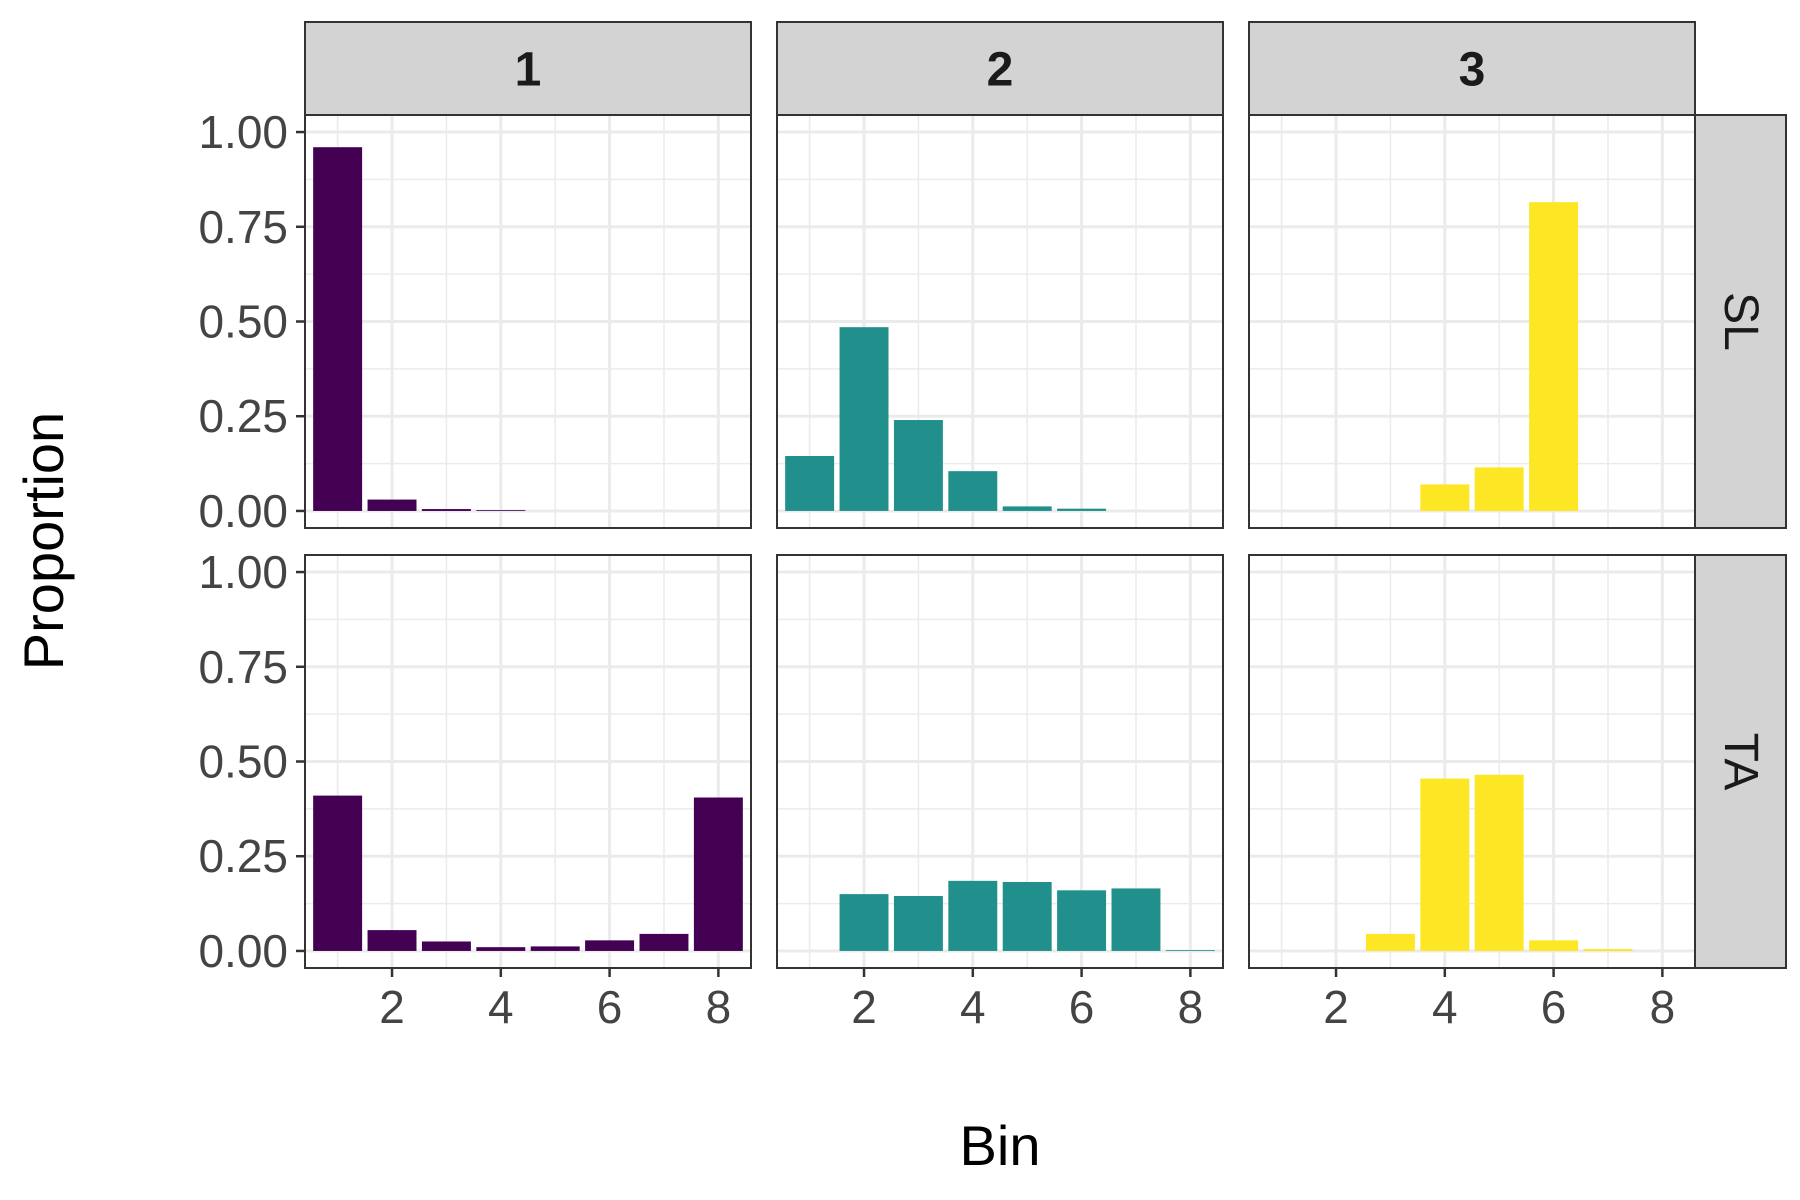 Image resolution: width=1800 pixels, height=1200 pixels. I want to click on y-tick-label-sl: 0.50, so click(243, 322).